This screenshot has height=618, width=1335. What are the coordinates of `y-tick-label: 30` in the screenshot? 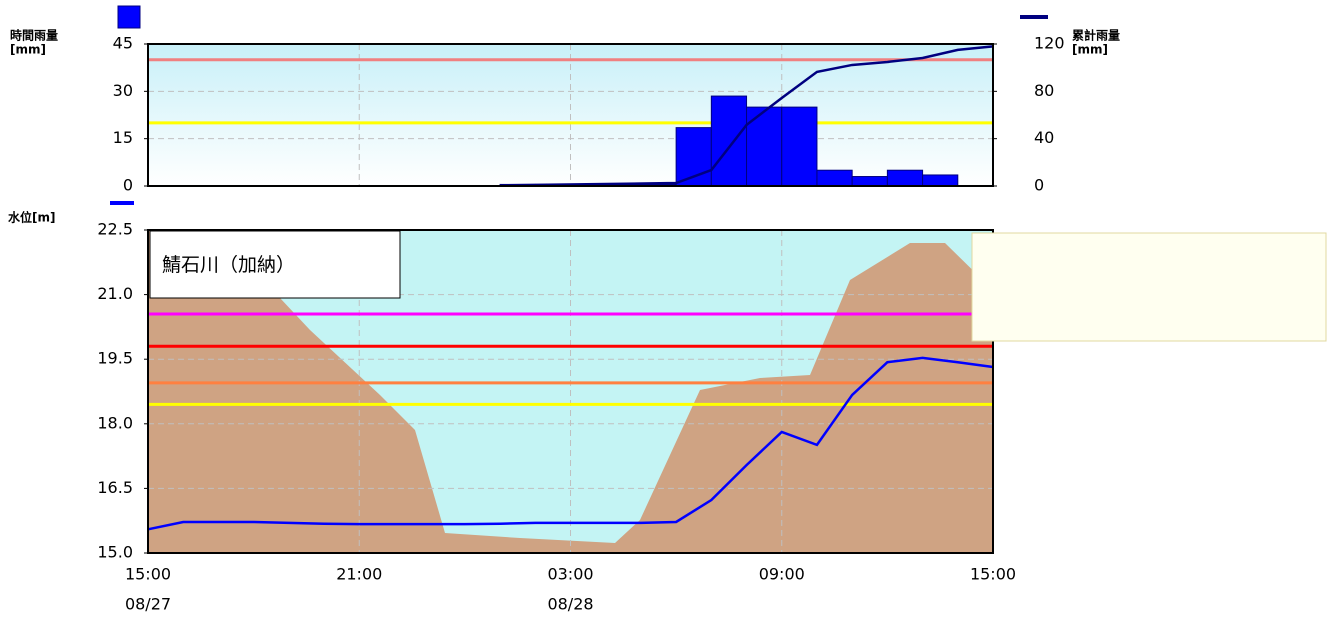 It's located at (123, 90).